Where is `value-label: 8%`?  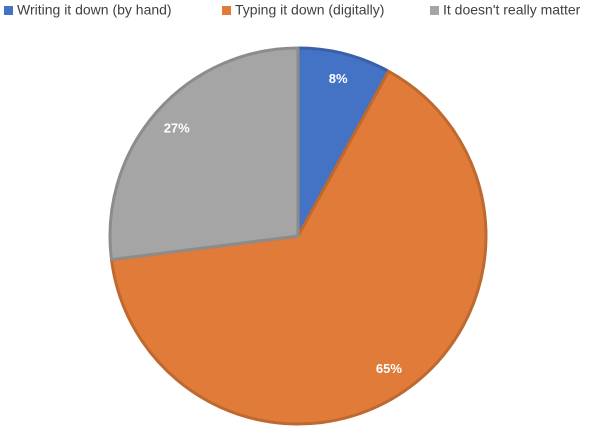 value-label: 8% is located at coordinates (338, 78).